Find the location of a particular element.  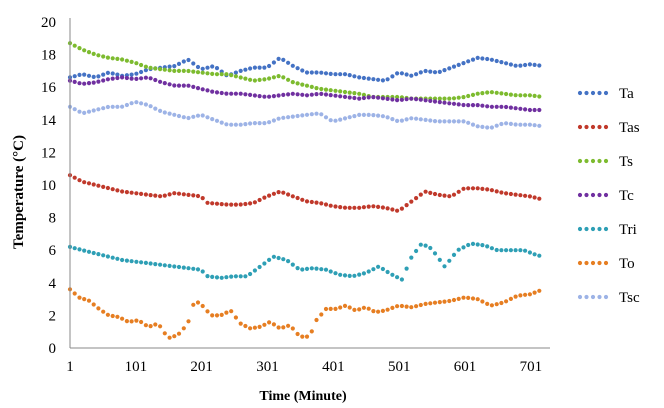

legend-item-ta: Ta is located at coordinates (605, 94).